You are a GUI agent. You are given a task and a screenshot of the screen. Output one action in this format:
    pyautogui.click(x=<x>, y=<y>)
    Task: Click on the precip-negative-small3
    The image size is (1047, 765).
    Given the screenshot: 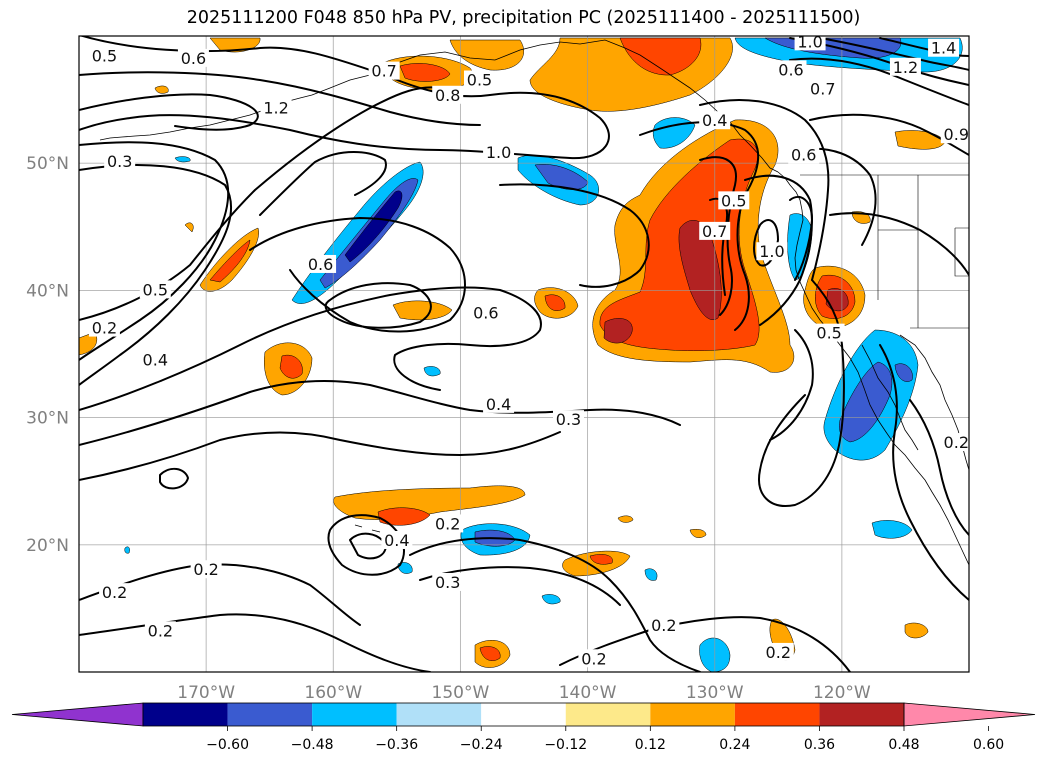 What is the action you would take?
    pyautogui.click(x=182, y=159)
    